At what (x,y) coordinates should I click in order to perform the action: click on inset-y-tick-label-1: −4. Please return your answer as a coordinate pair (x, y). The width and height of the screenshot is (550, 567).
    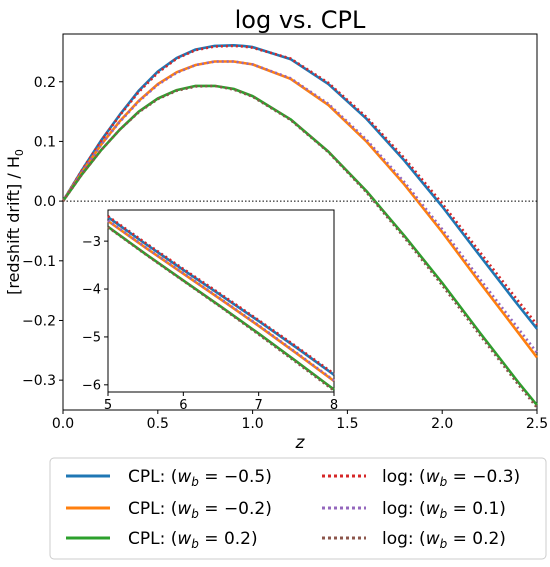
    Looking at the image, I should click on (91, 290).